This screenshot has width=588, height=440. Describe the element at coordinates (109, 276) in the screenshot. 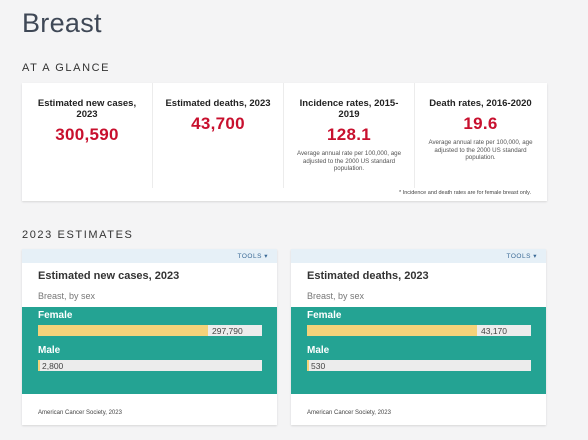

I see `chart-title: Estimated new cases, 2023` at that location.